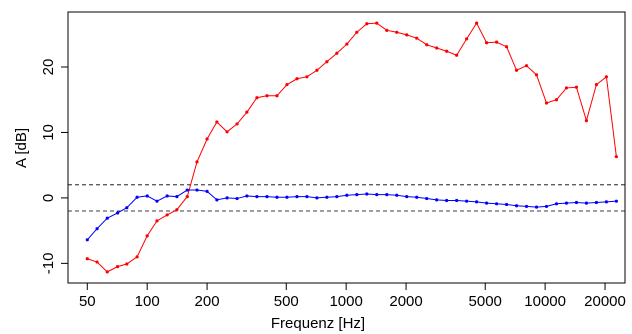 The width and height of the screenshot is (632, 334). I want to click on series-line, so click(351, 215).